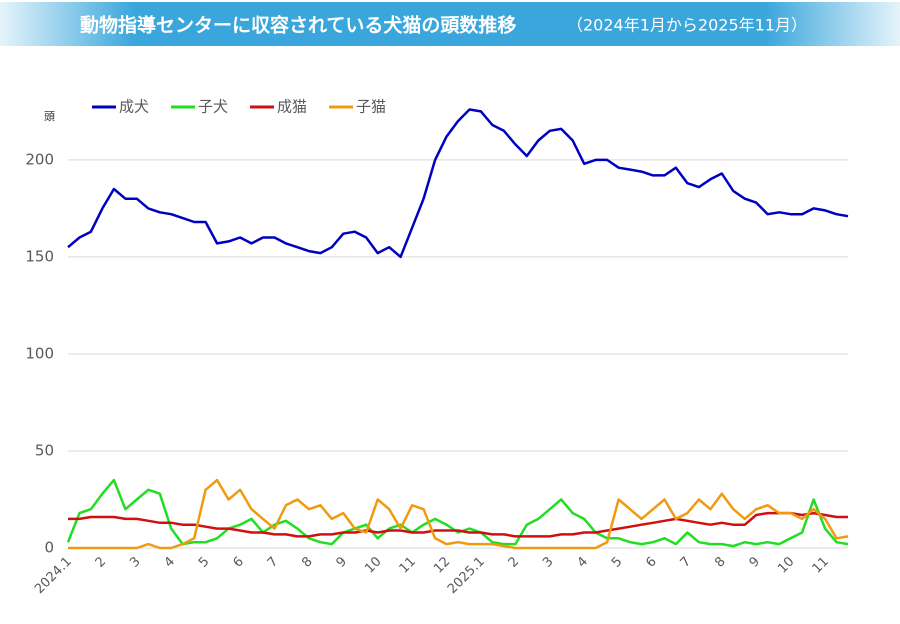  Describe the element at coordinates (44, 450) in the screenshot. I see `y-tick-label: 50` at that location.